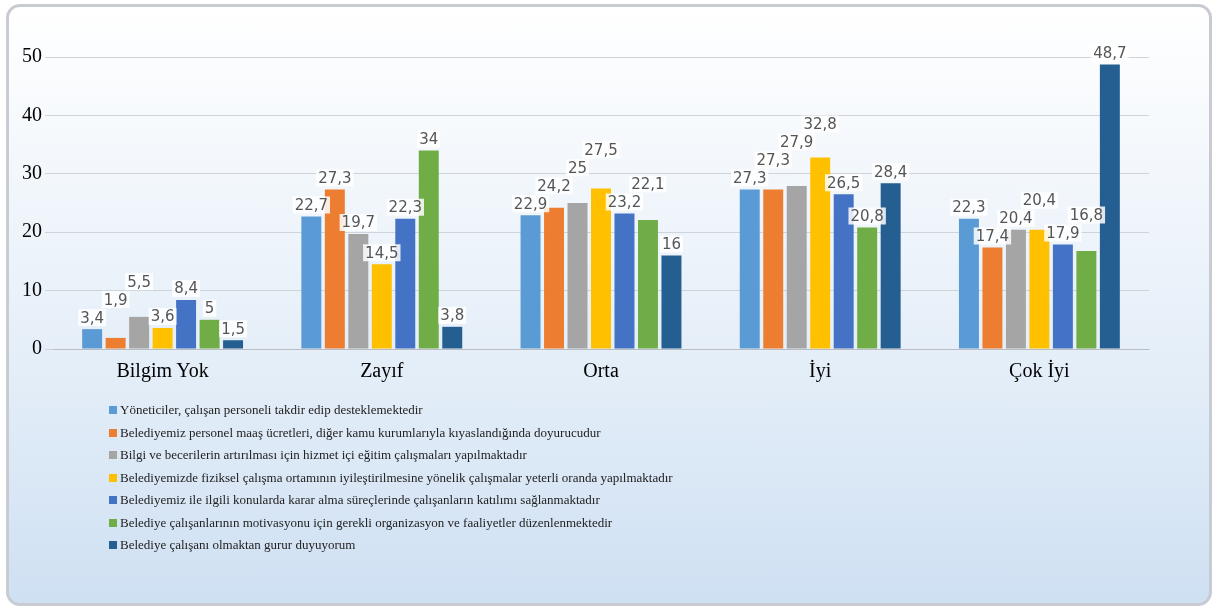 The width and height of the screenshot is (1218, 609). I want to click on data-label: 27,5, so click(601, 149).